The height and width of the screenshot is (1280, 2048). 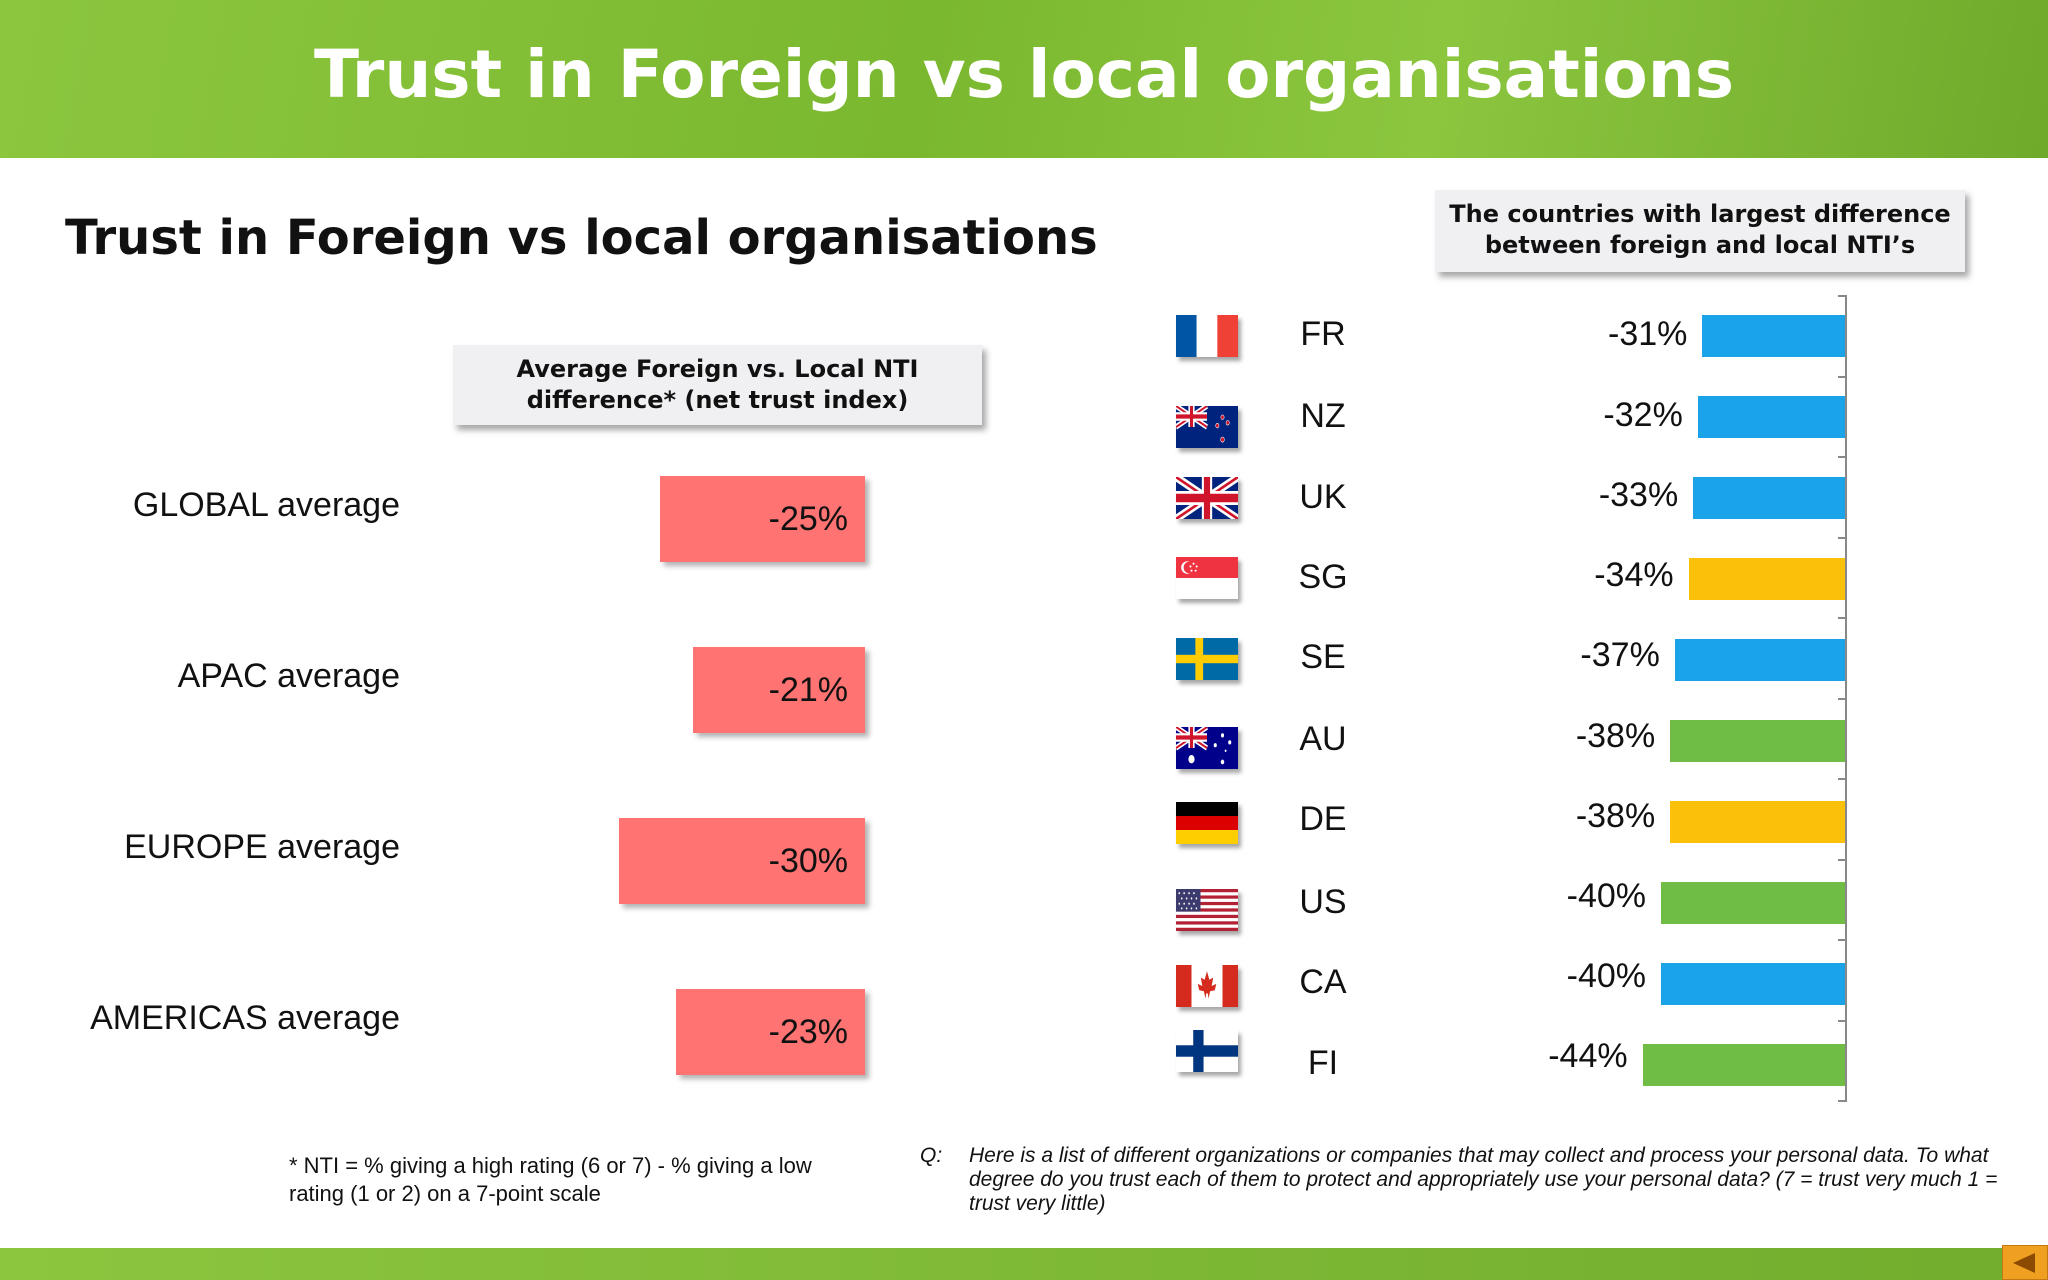 I want to click on country-callout-line1: The countries with largest difference, so click(x=1700, y=214).